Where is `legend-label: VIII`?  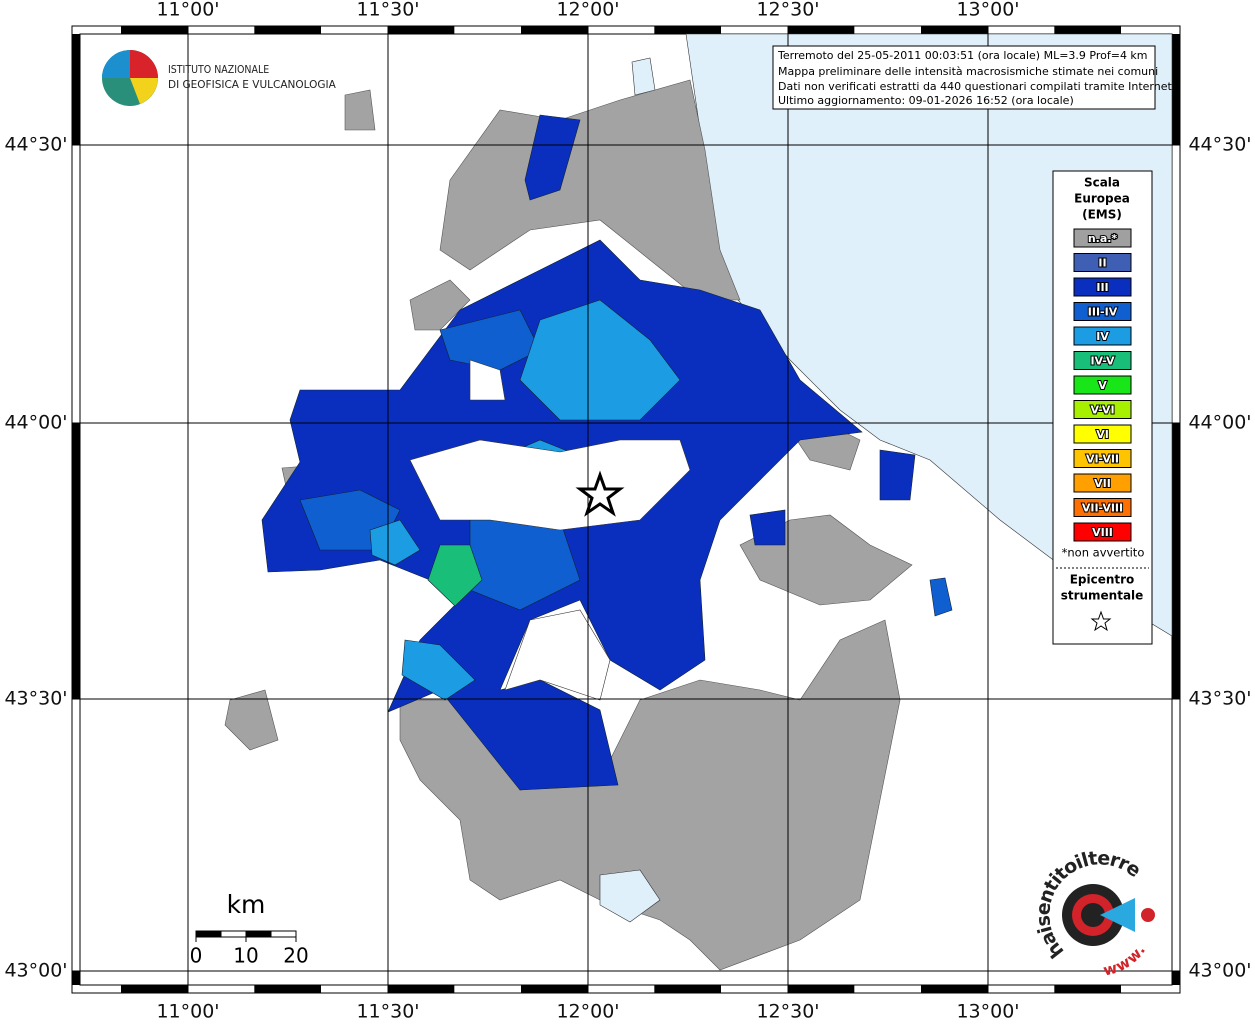 legend-label: VIII is located at coordinates (1102, 532).